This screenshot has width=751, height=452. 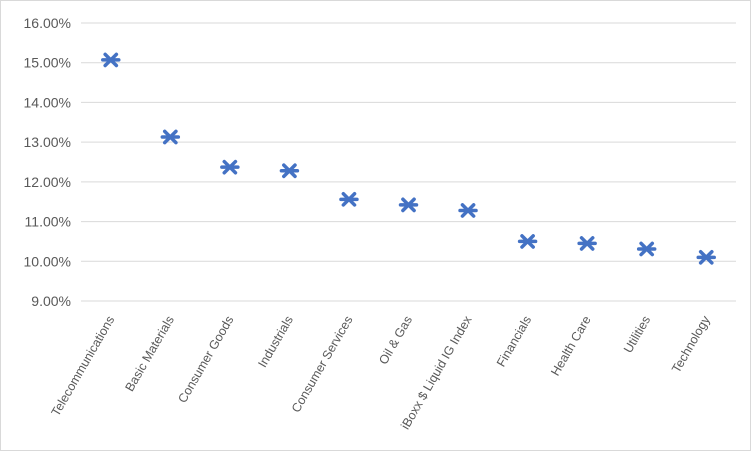 I want to click on y-tick-label: 11.00%, so click(x=48, y=222).